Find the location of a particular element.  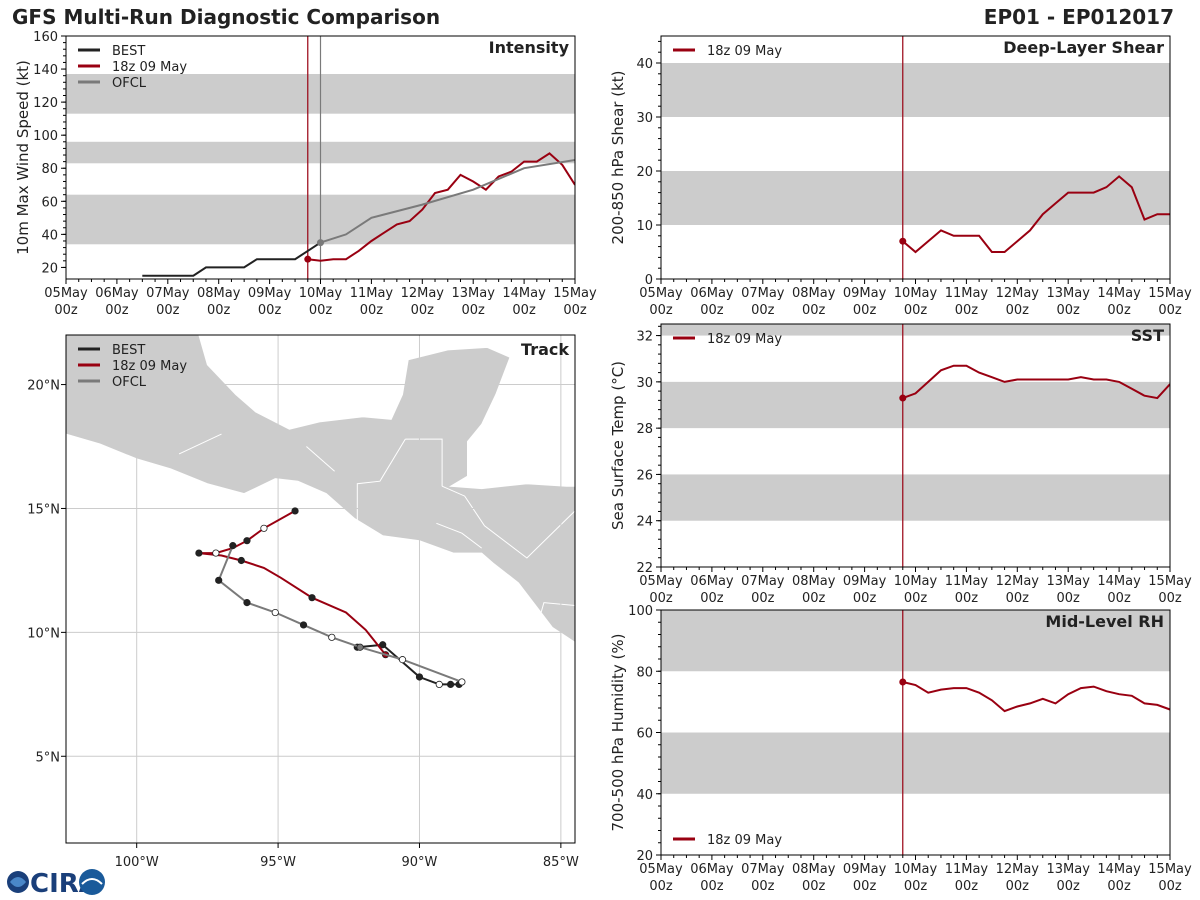

storm-id: EP01 - EP012017 is located at coordinates (1079, 17).